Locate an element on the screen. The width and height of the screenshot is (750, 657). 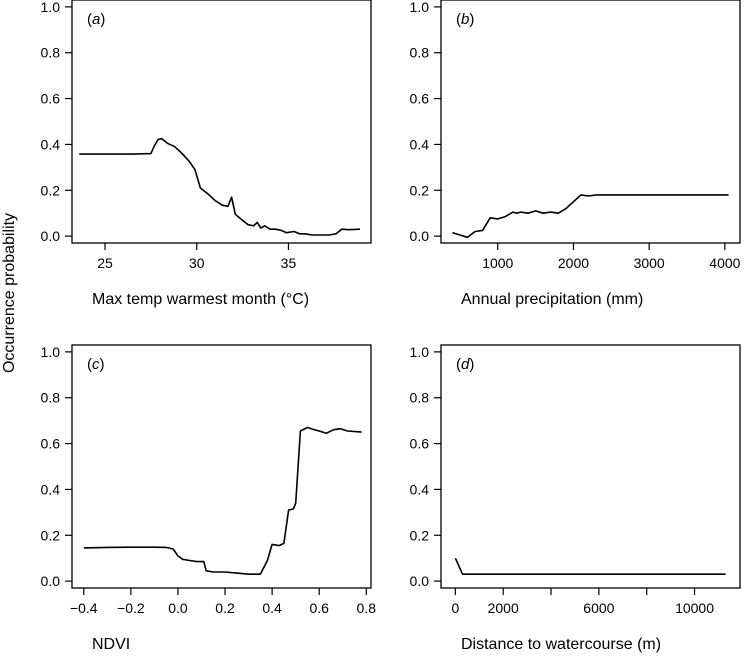
y-tick-label-b: 1.0 is located at coordinates (420, 7).